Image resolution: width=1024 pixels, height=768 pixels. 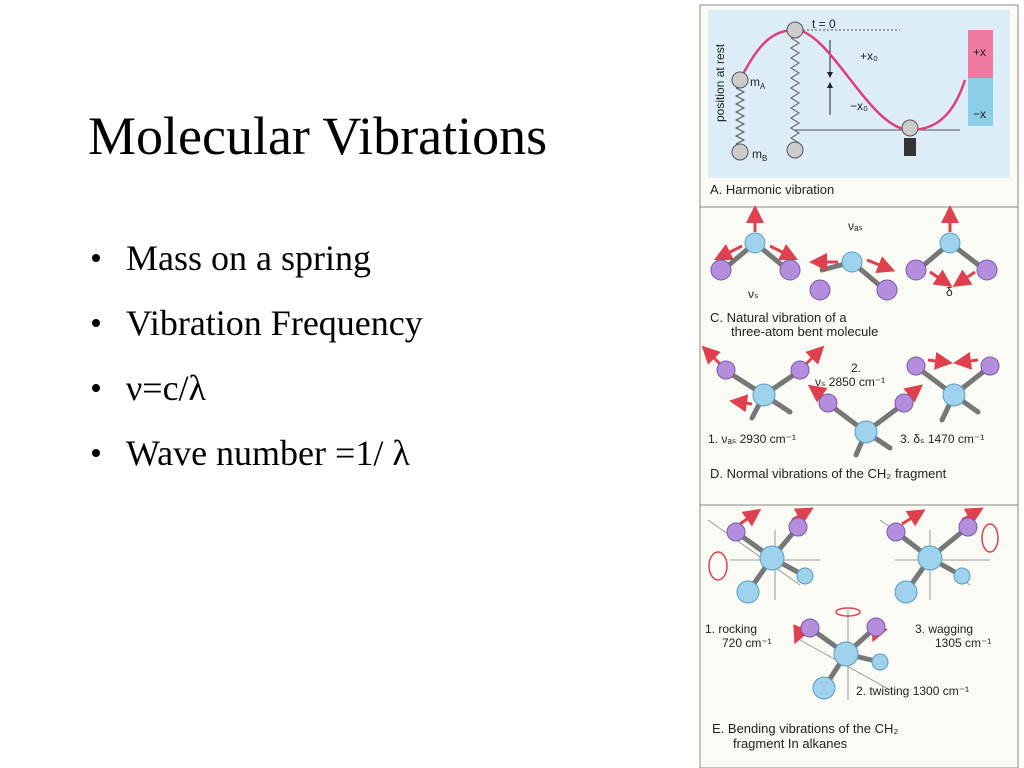 I want to click on label: 720 cm⁻¹, so click(x=747, y=643).